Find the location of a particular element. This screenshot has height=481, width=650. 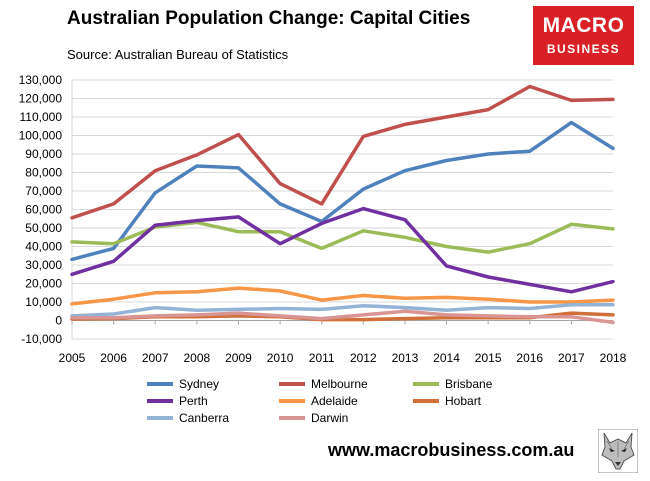

legend-label-brisbane: Brisbane is located at coordinates (469, 384).